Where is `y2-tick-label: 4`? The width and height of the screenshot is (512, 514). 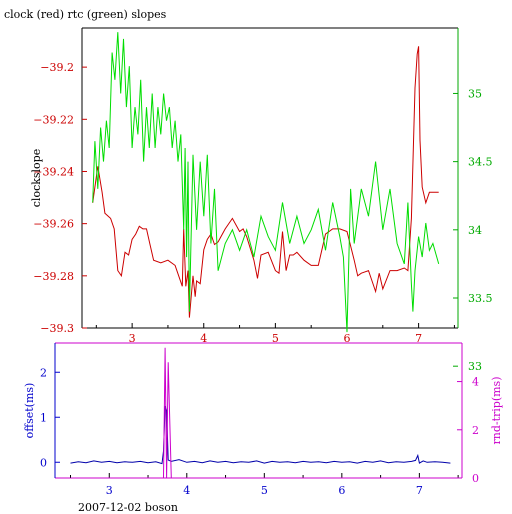 y2-tick-label: 4 is located at coordinates (475, 382).